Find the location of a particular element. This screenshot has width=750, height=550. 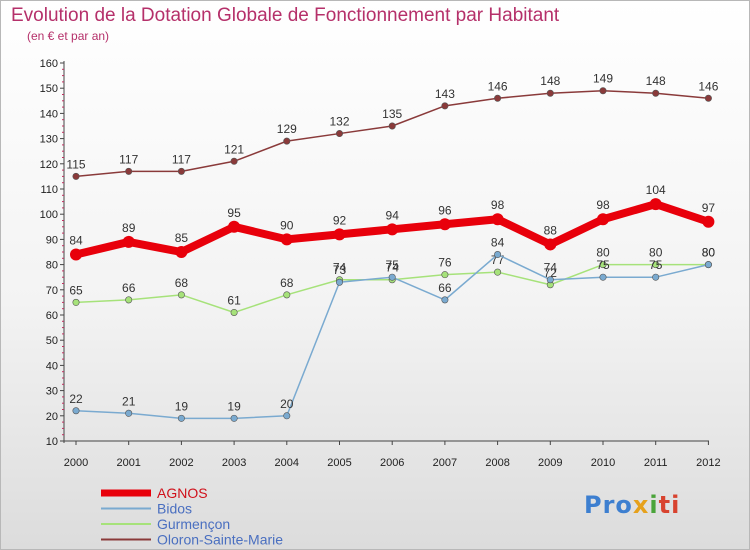

data-label: 73 is located at coordinates (340, 270).